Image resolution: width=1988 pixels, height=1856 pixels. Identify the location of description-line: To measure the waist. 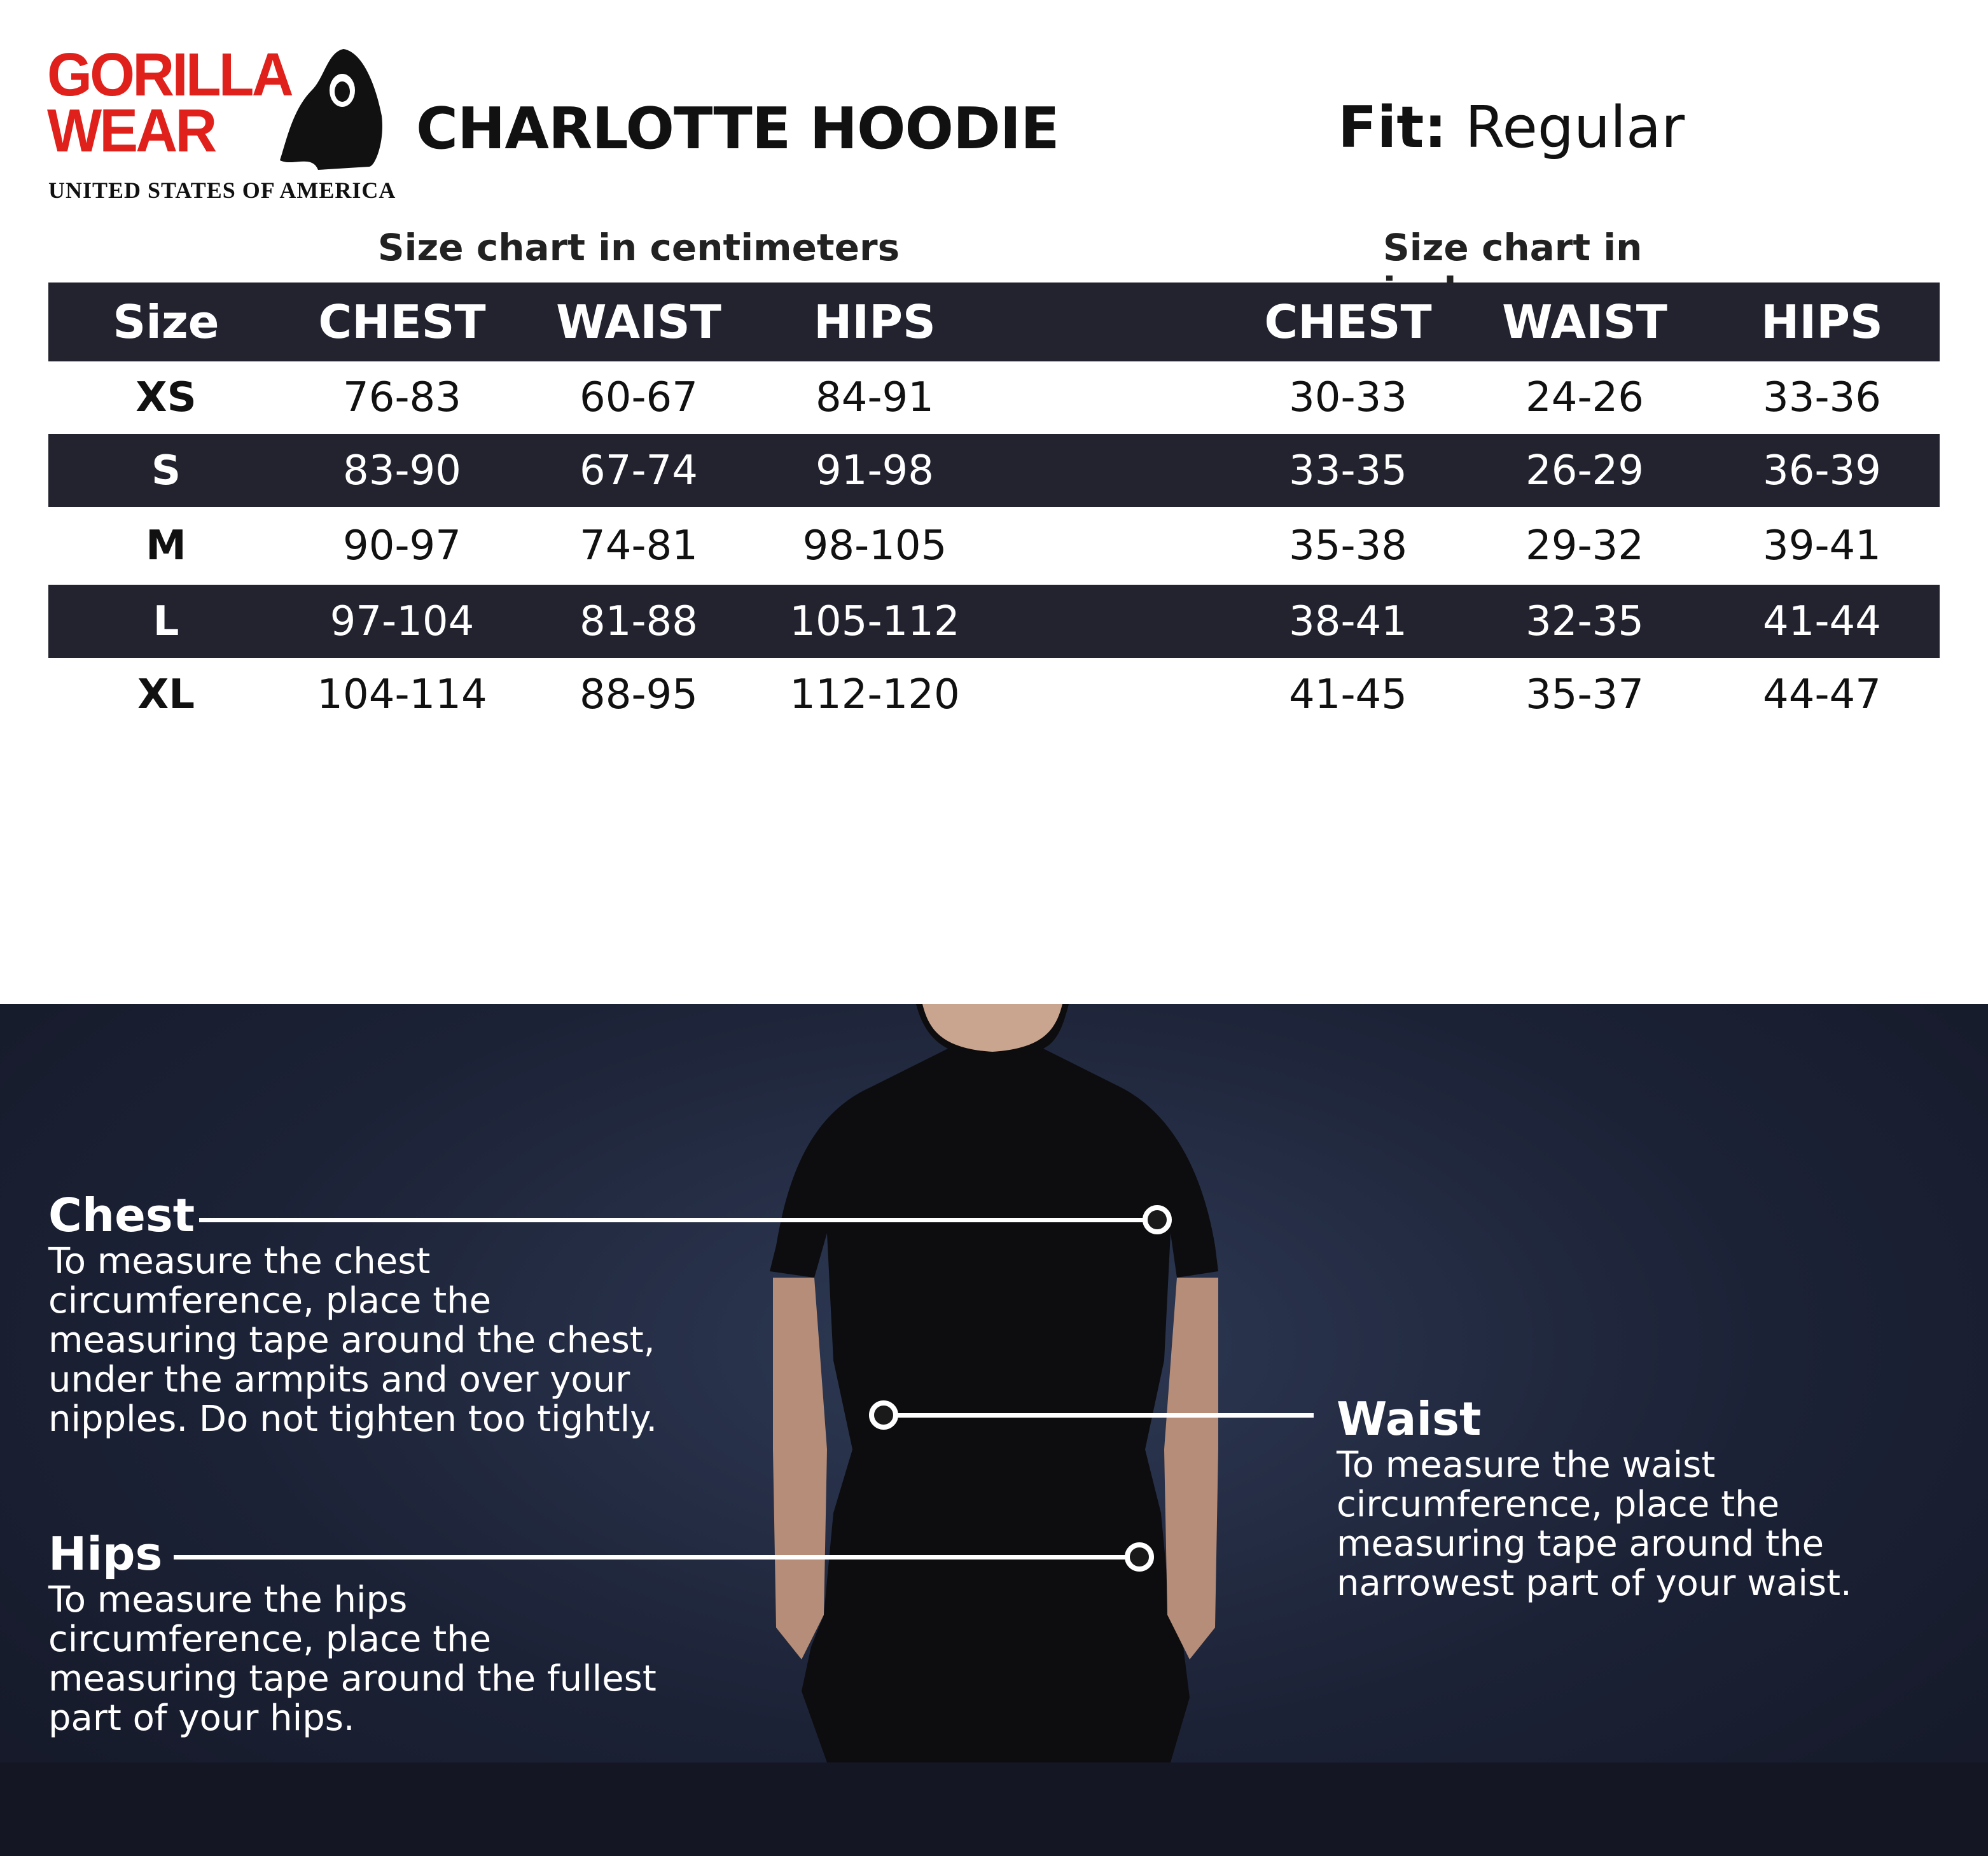
(1526, 1465).